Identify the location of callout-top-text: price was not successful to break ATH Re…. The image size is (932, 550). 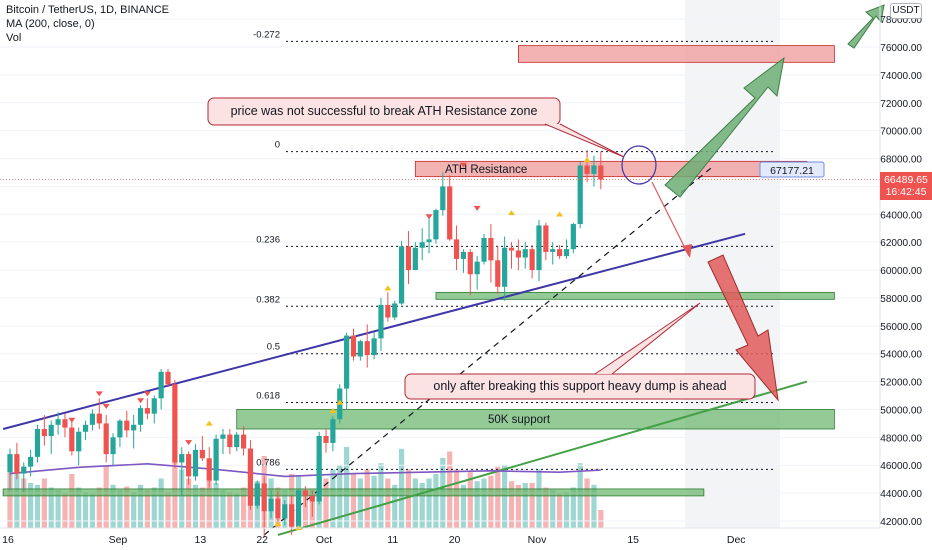
(384, 111).